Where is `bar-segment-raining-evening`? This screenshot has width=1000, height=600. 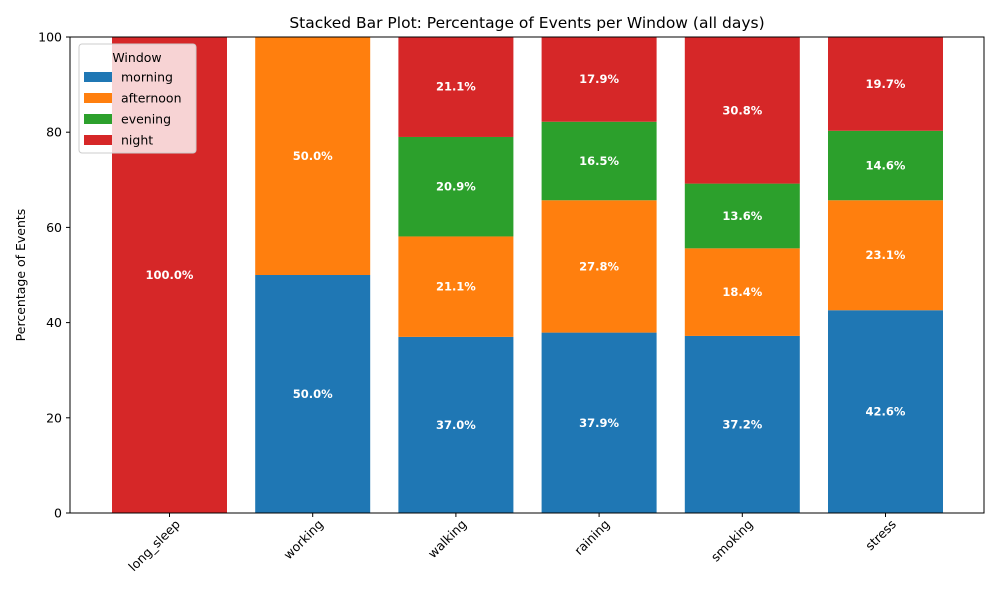
bar-segment-raining-evening is located at coordinates (599, 161).